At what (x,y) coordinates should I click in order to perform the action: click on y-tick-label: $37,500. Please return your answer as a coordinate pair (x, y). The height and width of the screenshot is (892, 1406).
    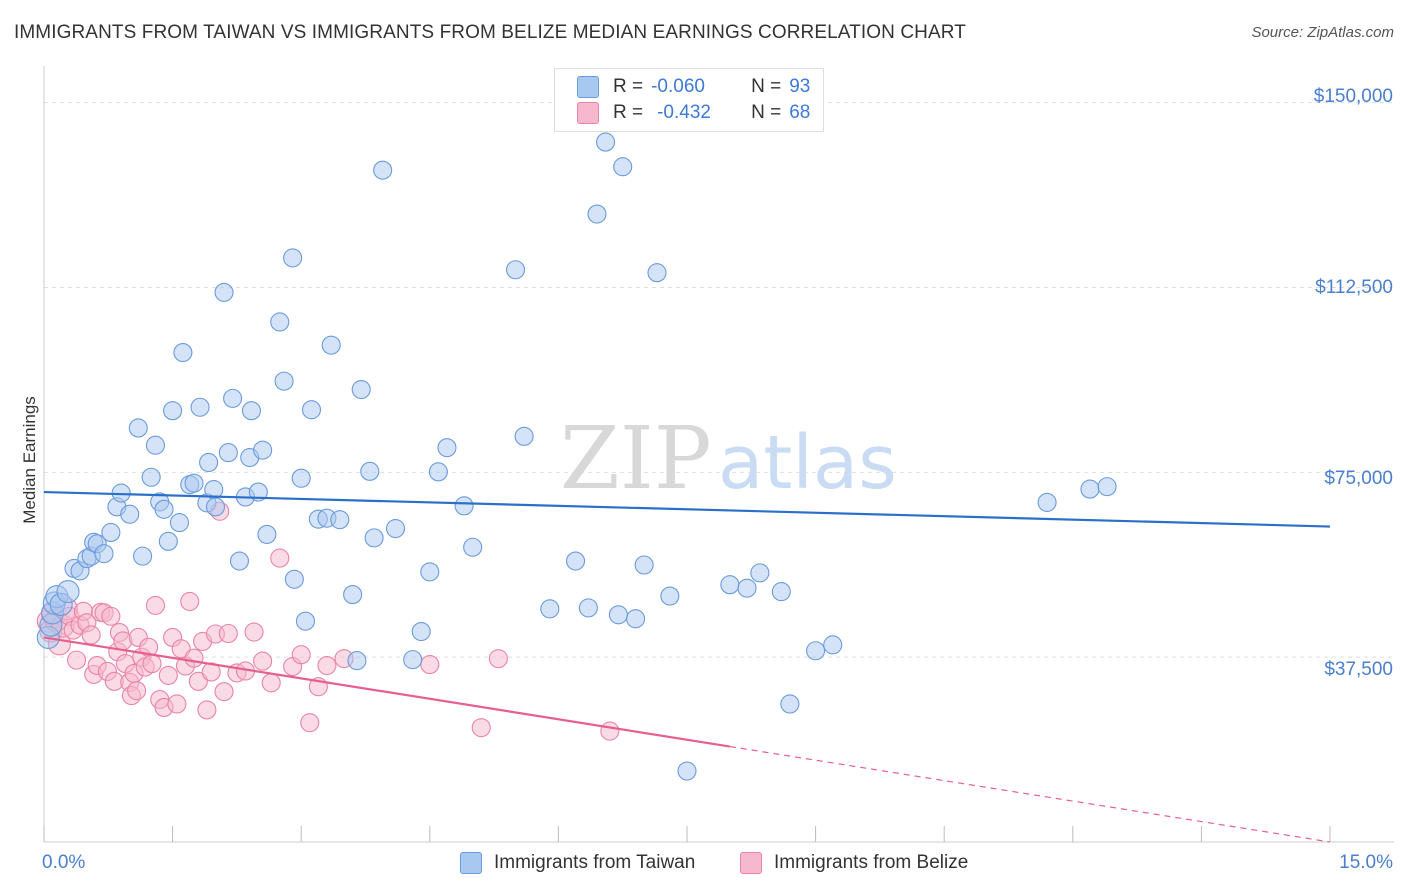
    Looking at the image, I should click on (1358, 669).